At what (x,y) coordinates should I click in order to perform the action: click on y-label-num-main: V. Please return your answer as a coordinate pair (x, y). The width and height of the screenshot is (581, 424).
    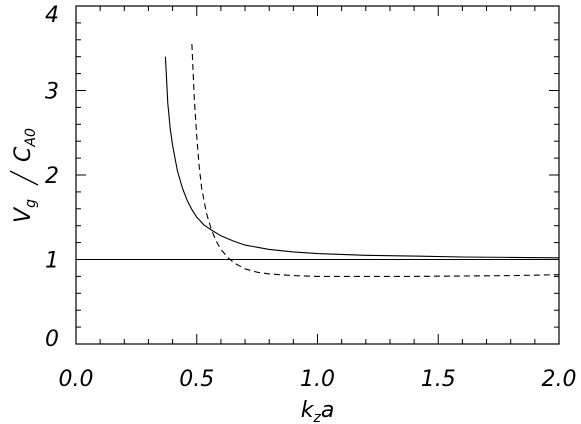
    Looking at the image, I should click on (23, 214).